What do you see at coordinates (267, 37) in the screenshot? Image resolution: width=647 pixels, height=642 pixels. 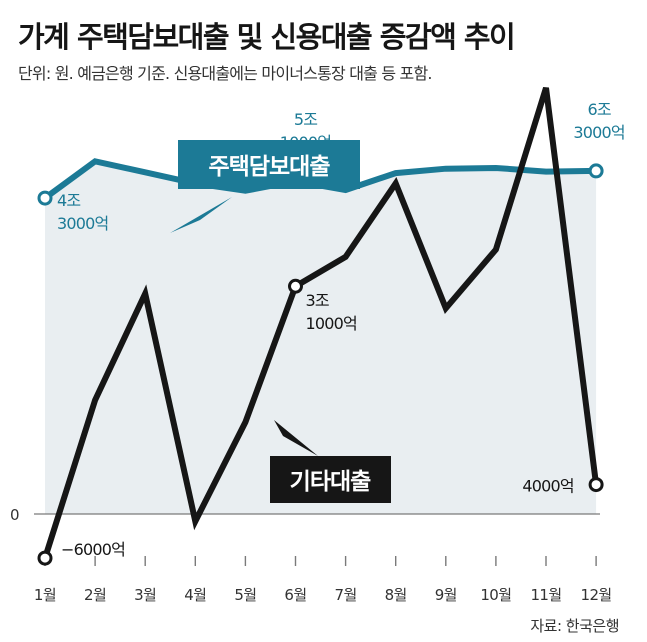 I see `chart-title: 가계 주택담보대출 및 신용대출 증감액 추이` at bounding box center [267, 37].